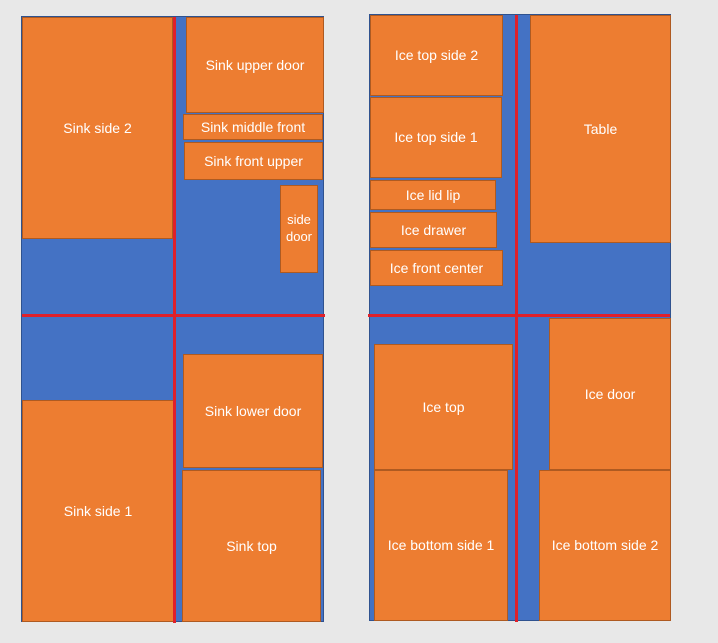 The width and height of the screenshot is (718, 643). What do you see at coordinates (253, 411) in the screenshot?
I see `piece-sink-lower-door: Sink lower door` at bounding box center [253, 411].